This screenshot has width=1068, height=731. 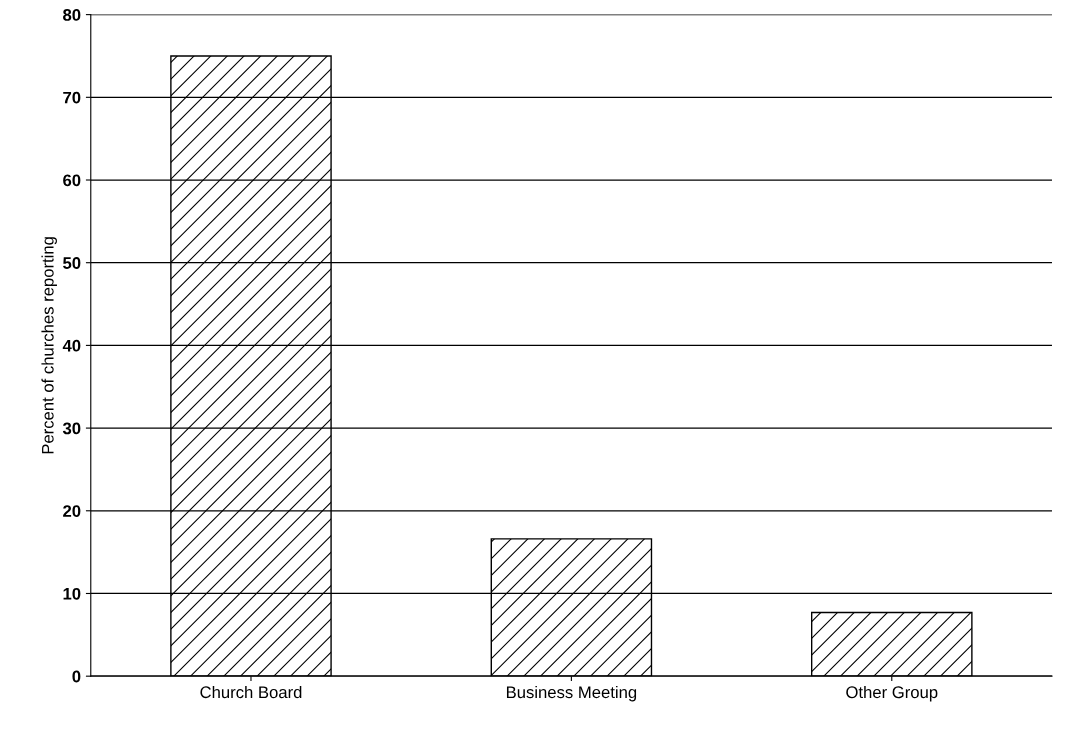 I want to click on x-tick-label: Church Board, so click(x=251, y=692).